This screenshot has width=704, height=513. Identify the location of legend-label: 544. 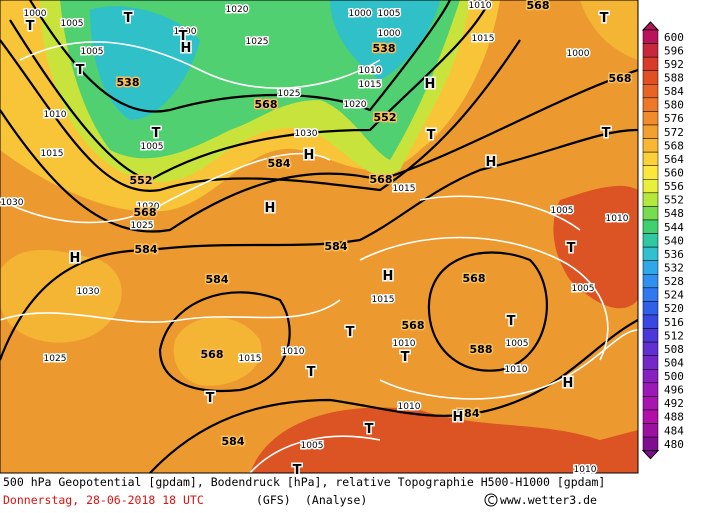
(674, 227).